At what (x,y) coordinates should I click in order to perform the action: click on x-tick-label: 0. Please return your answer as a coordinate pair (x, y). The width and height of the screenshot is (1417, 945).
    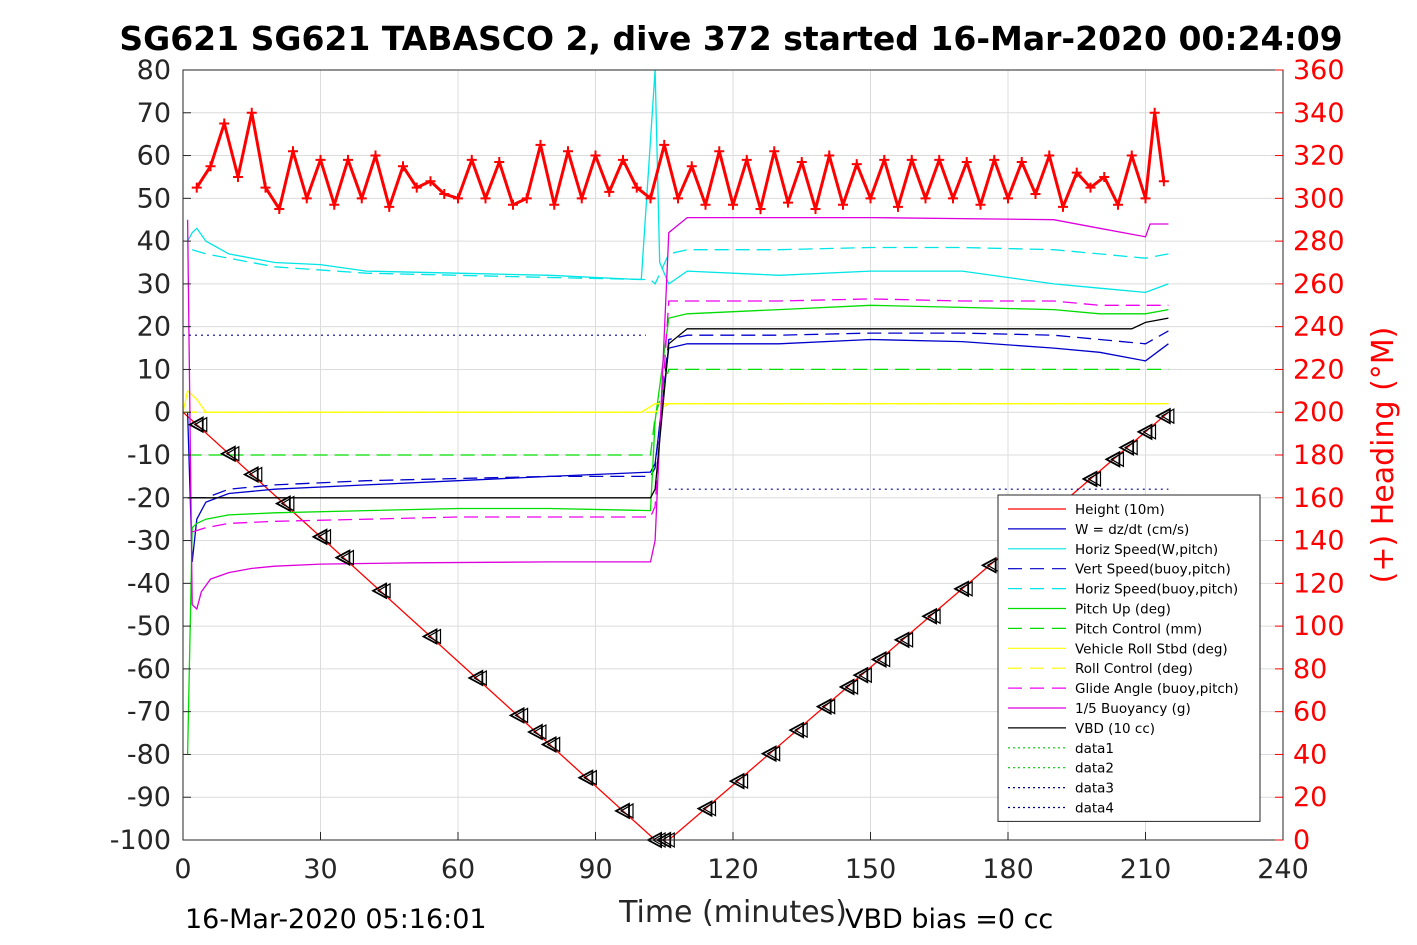
    Looking at the image, I should click on (182, 869).